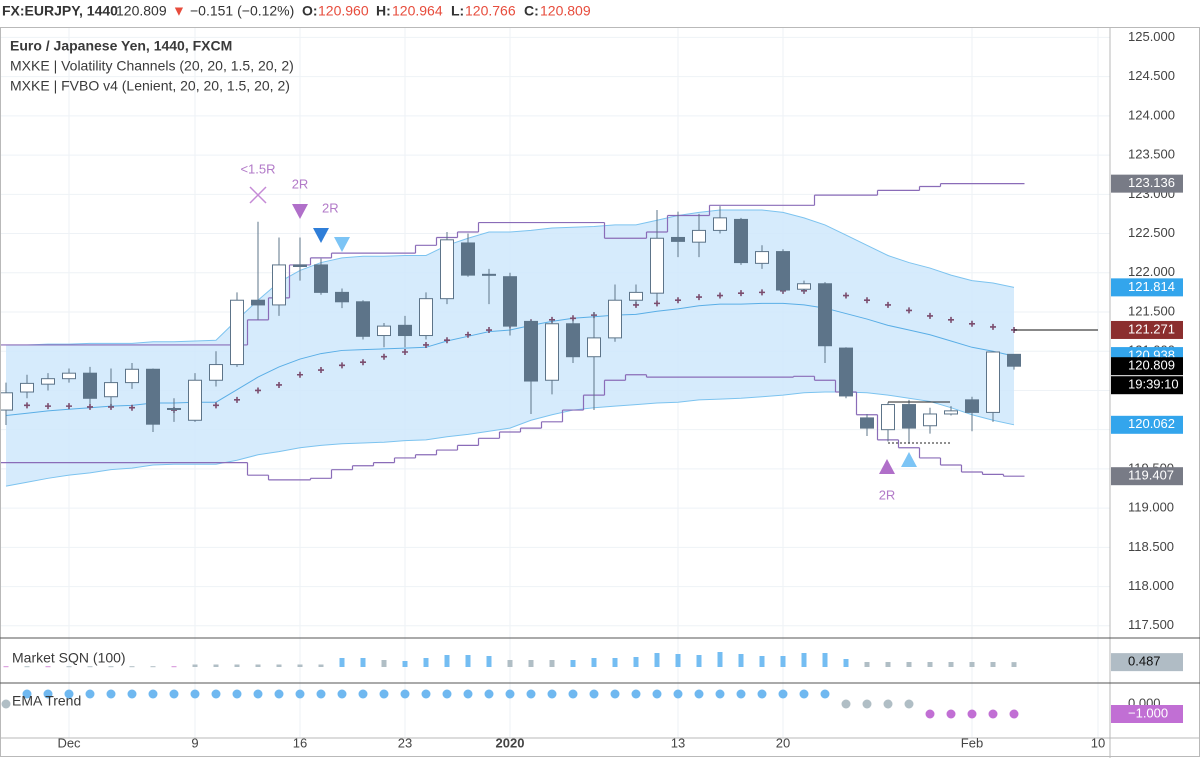 The width and height of the screenshot is (1200, 758). Describe the element at coordinates (1151, 154) in the screenshot. I see `y-tick-label: 123.500` at that location.